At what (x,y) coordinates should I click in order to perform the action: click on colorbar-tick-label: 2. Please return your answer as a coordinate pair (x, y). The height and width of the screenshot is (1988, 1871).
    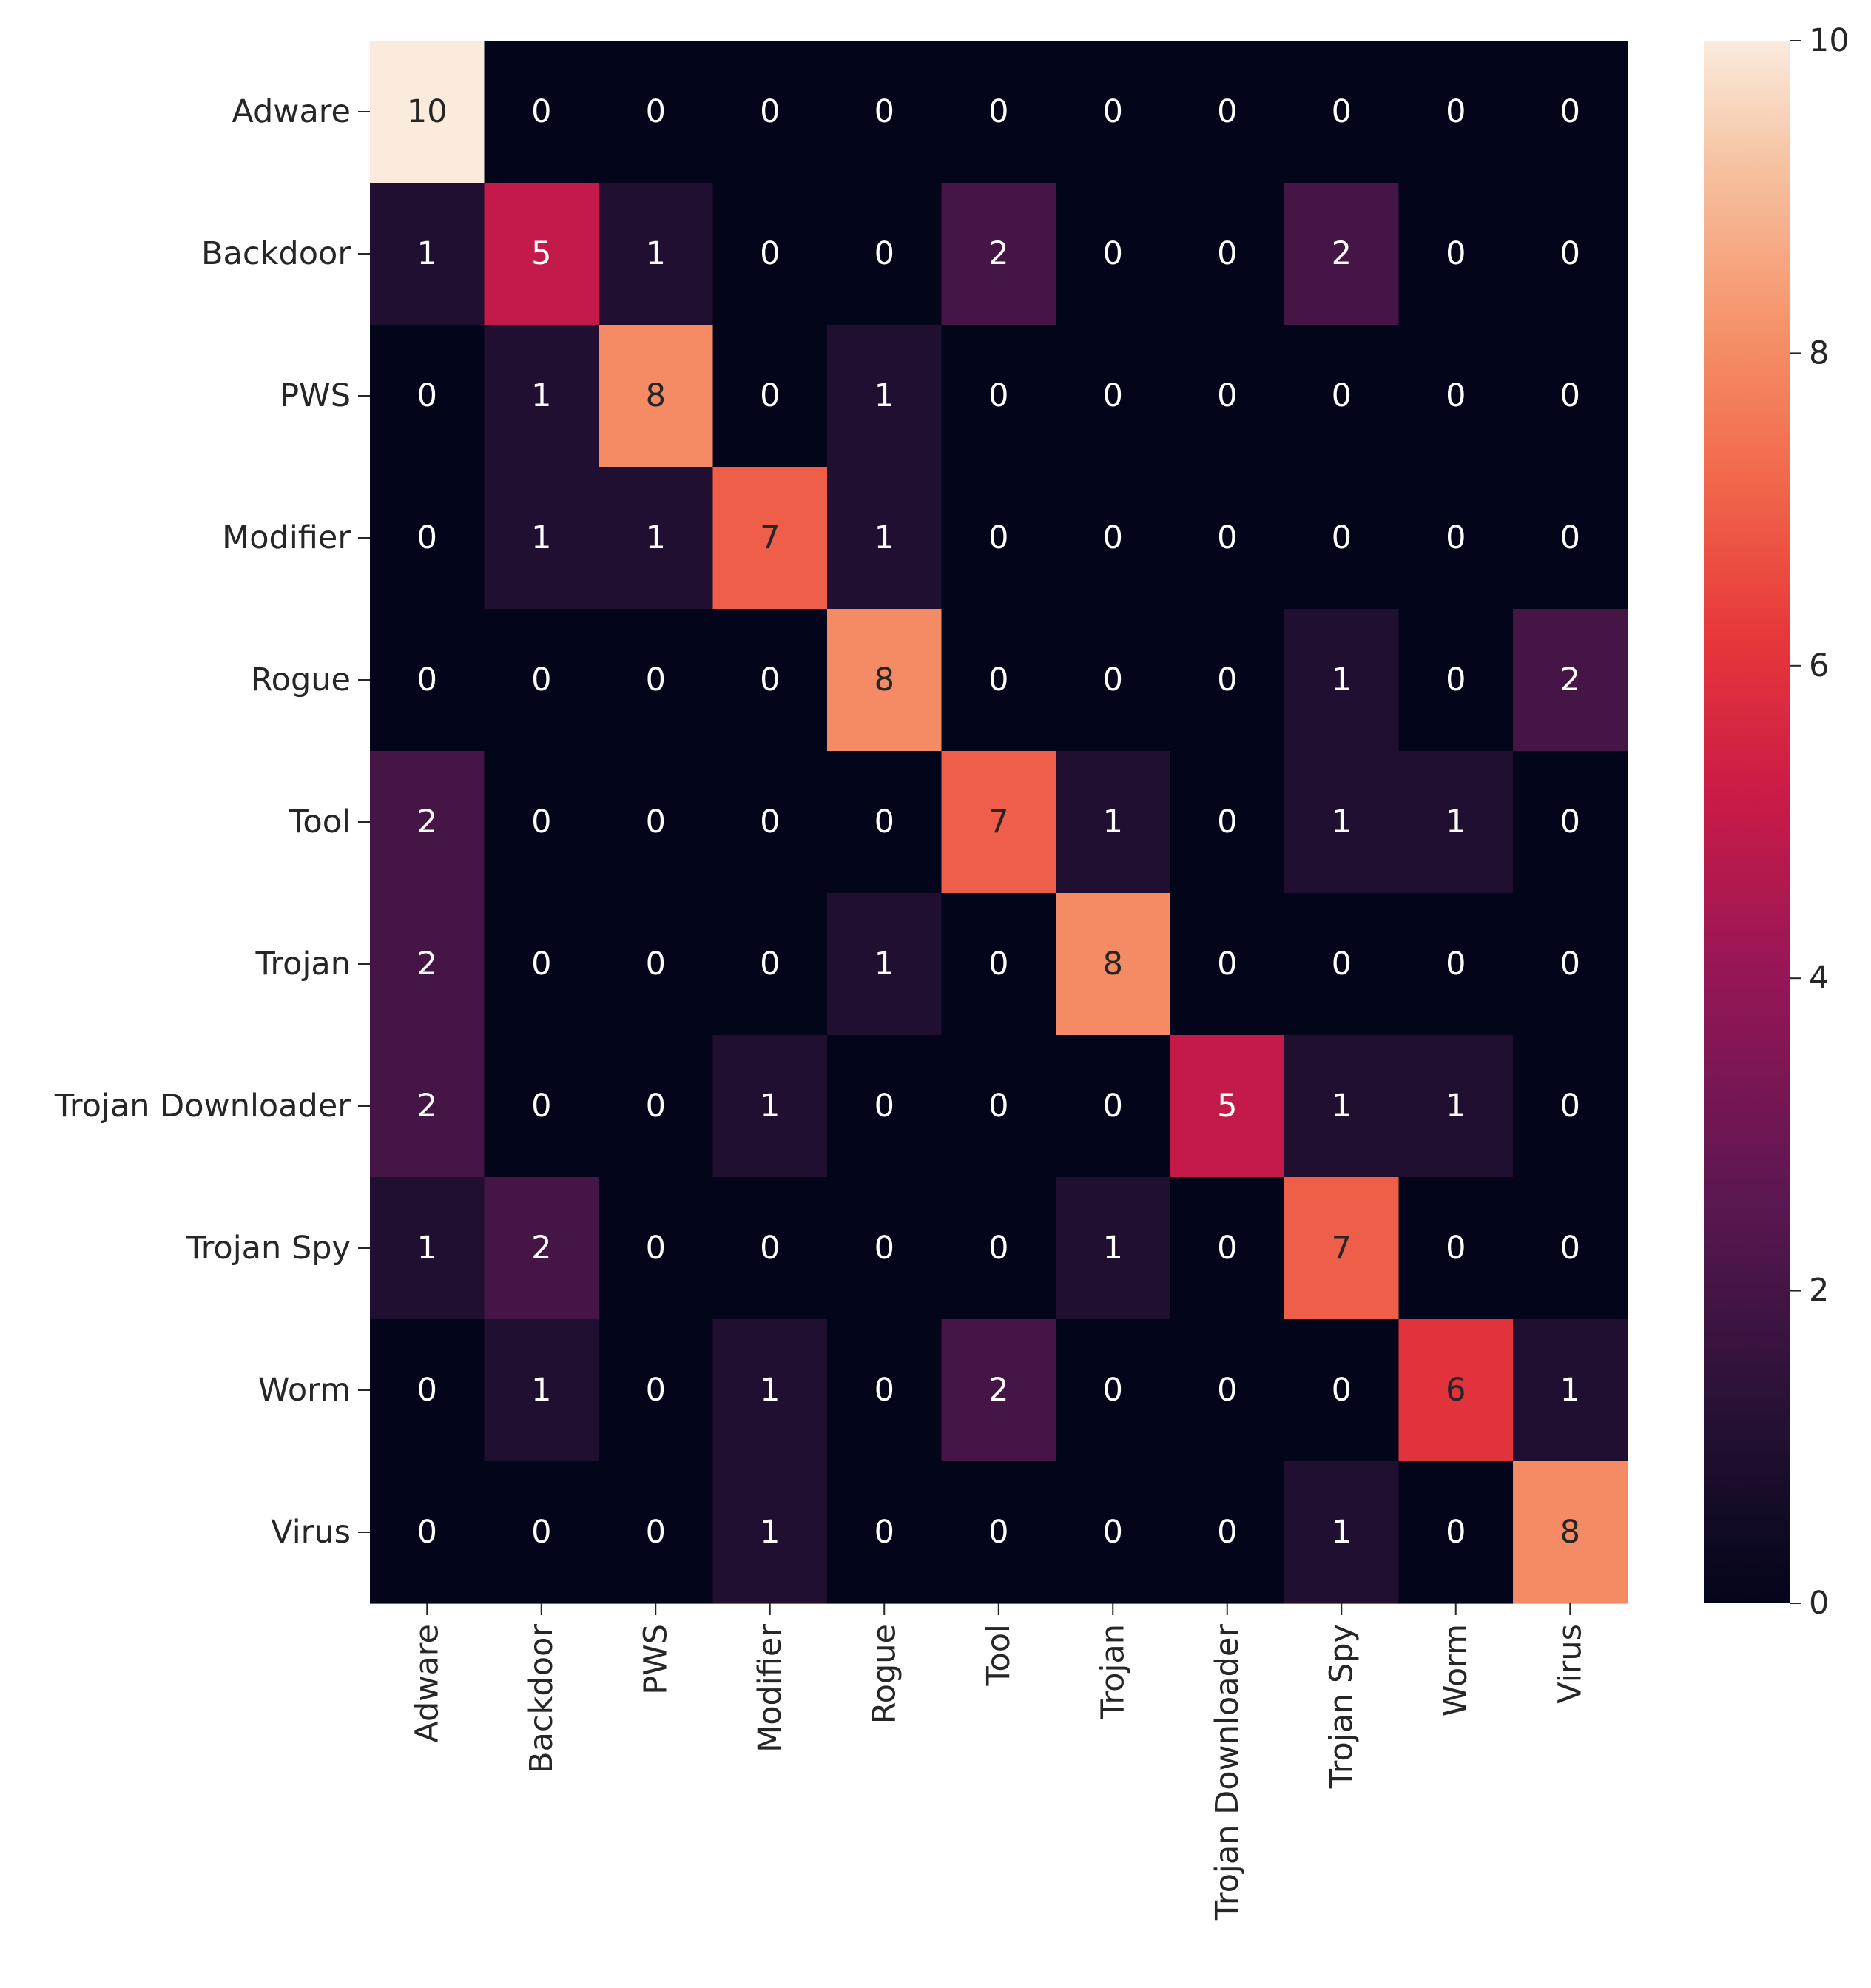
    Looking at the image, I should click on (1819, 1292).